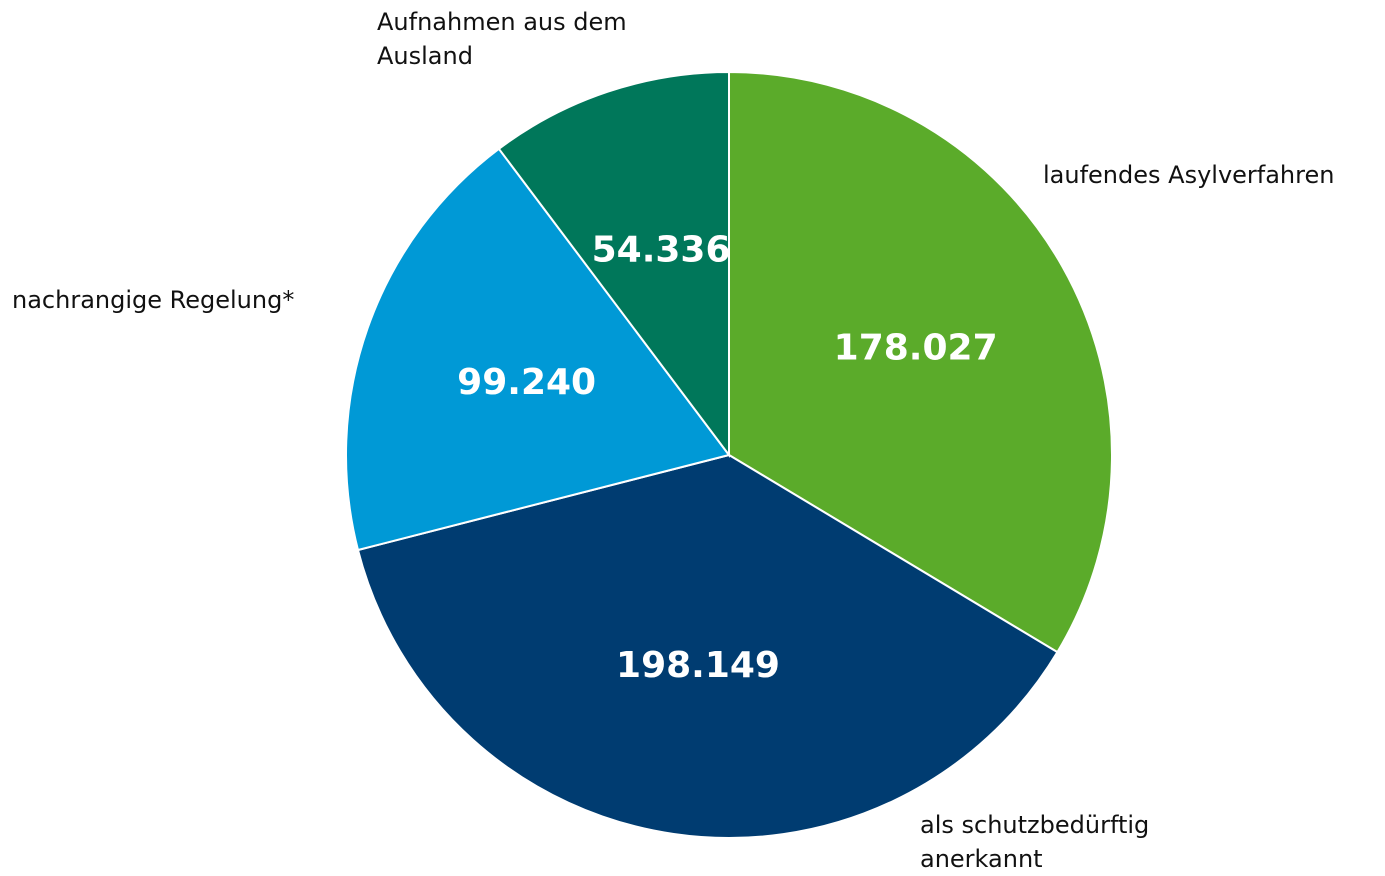 This screenshot has width=1385, height=876. Describe the element at coordinates (526, 382) in the screenshot. I see `value-label: 99.240` at that location.